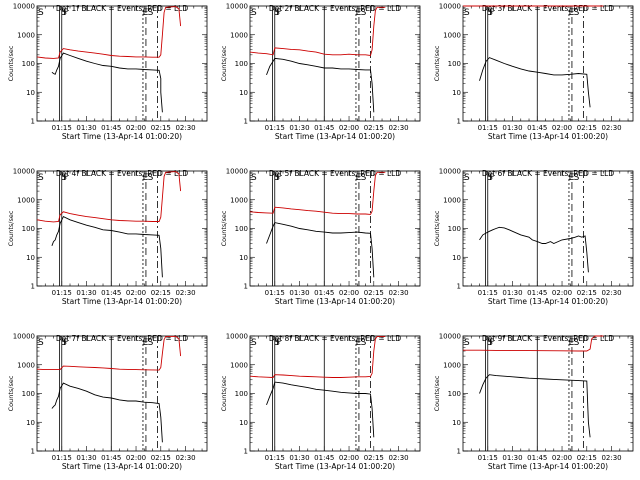 The height and width of the screenshot is (480, 640). I want to click on panel-title: Det 6f BLACK = Events, RED = LLD, so click(548, 173).